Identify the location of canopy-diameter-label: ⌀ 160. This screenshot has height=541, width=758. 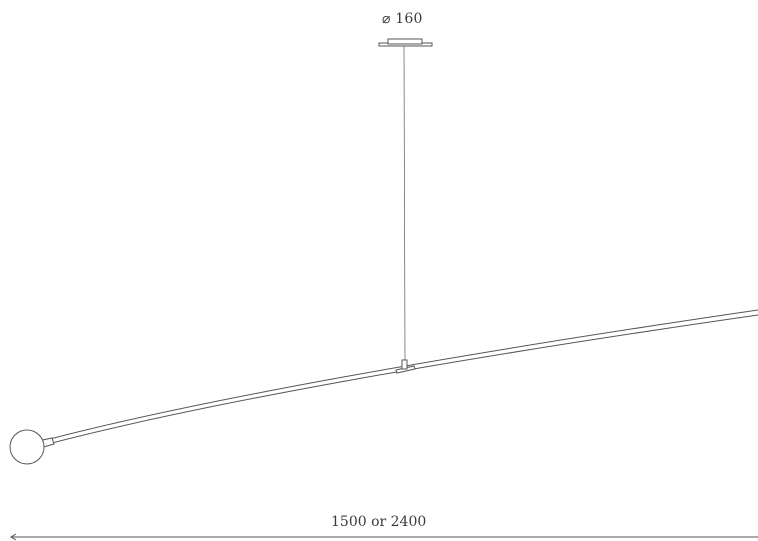
(402, 19).